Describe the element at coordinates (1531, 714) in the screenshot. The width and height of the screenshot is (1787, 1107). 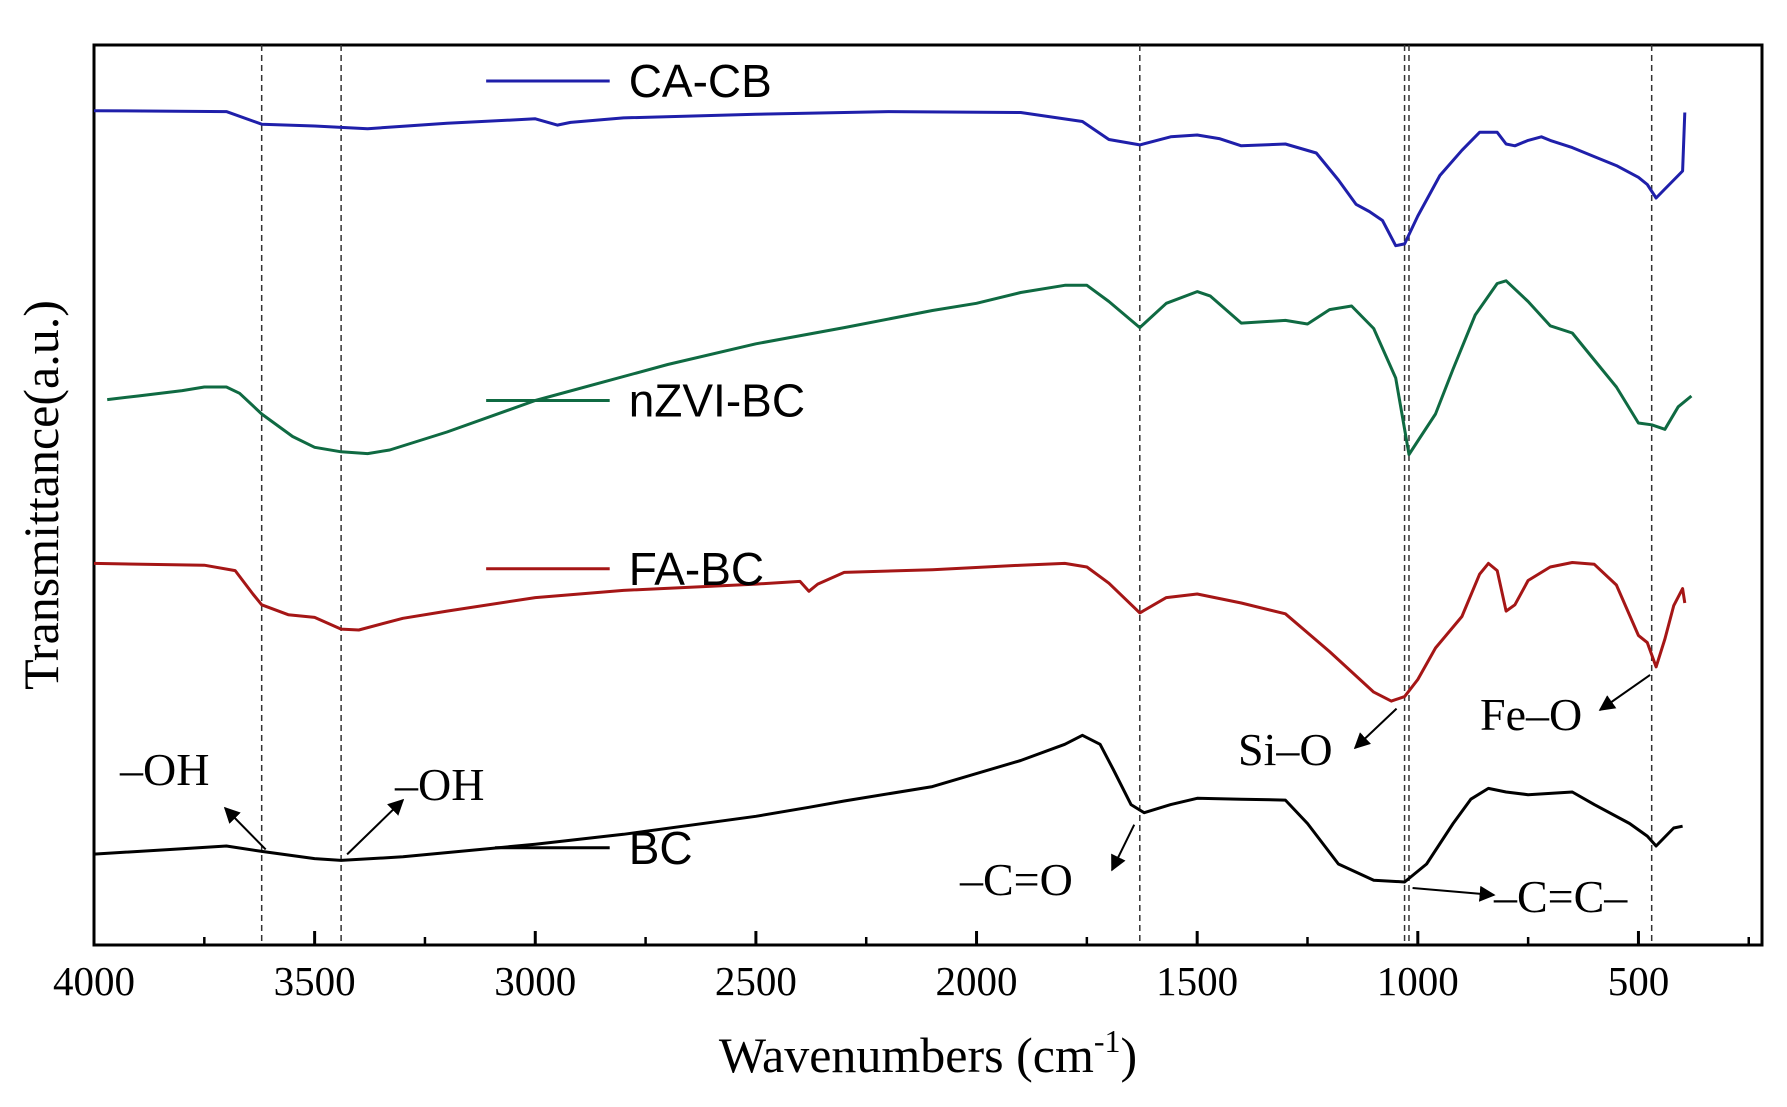
I see `annotation-label: Fe–O` at that location.